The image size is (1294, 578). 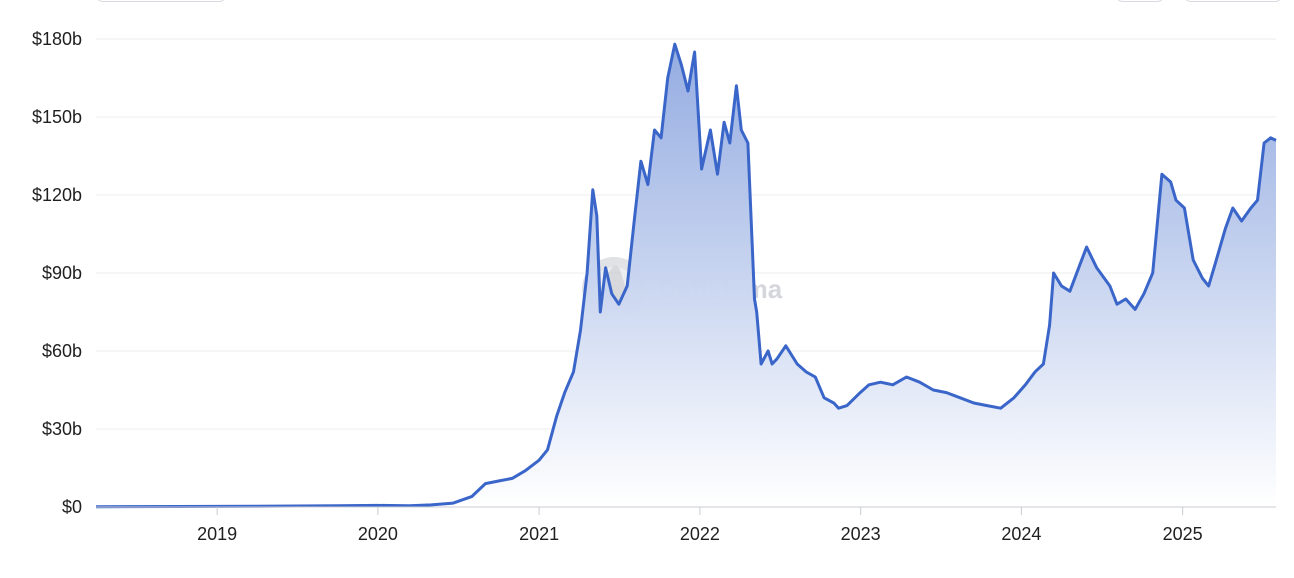 I want to click on x-tick-label: 2020, so click(x=378, y=534).